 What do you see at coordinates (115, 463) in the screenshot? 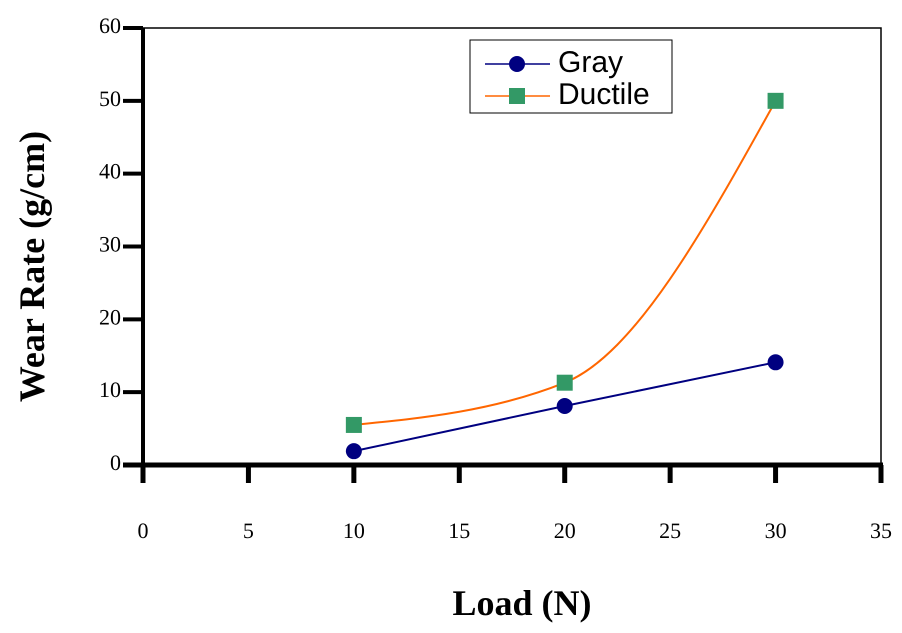
I see `y-tick-label: 0` at bounding box center [115, 463].